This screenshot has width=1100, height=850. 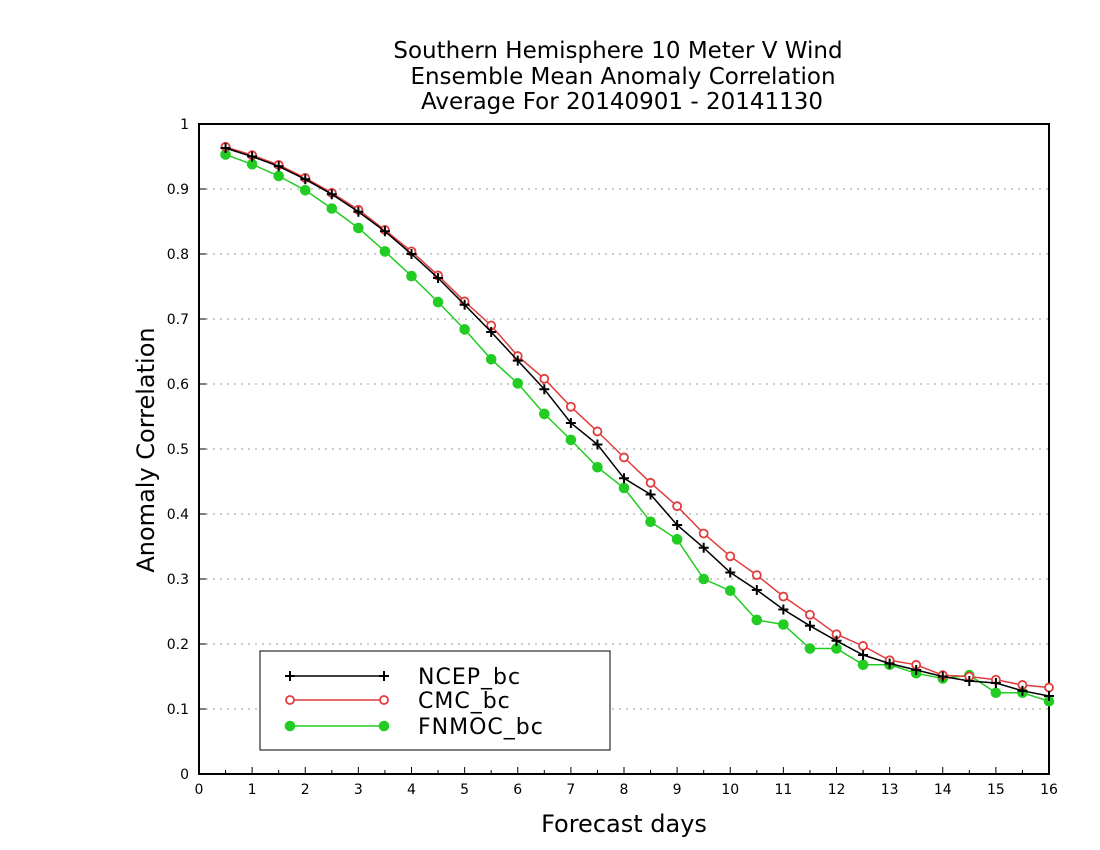 What do you see at coordinates (517, 790) in the screenshot?
I see `x-tick-label: 6` at bounding box center [517, 790].